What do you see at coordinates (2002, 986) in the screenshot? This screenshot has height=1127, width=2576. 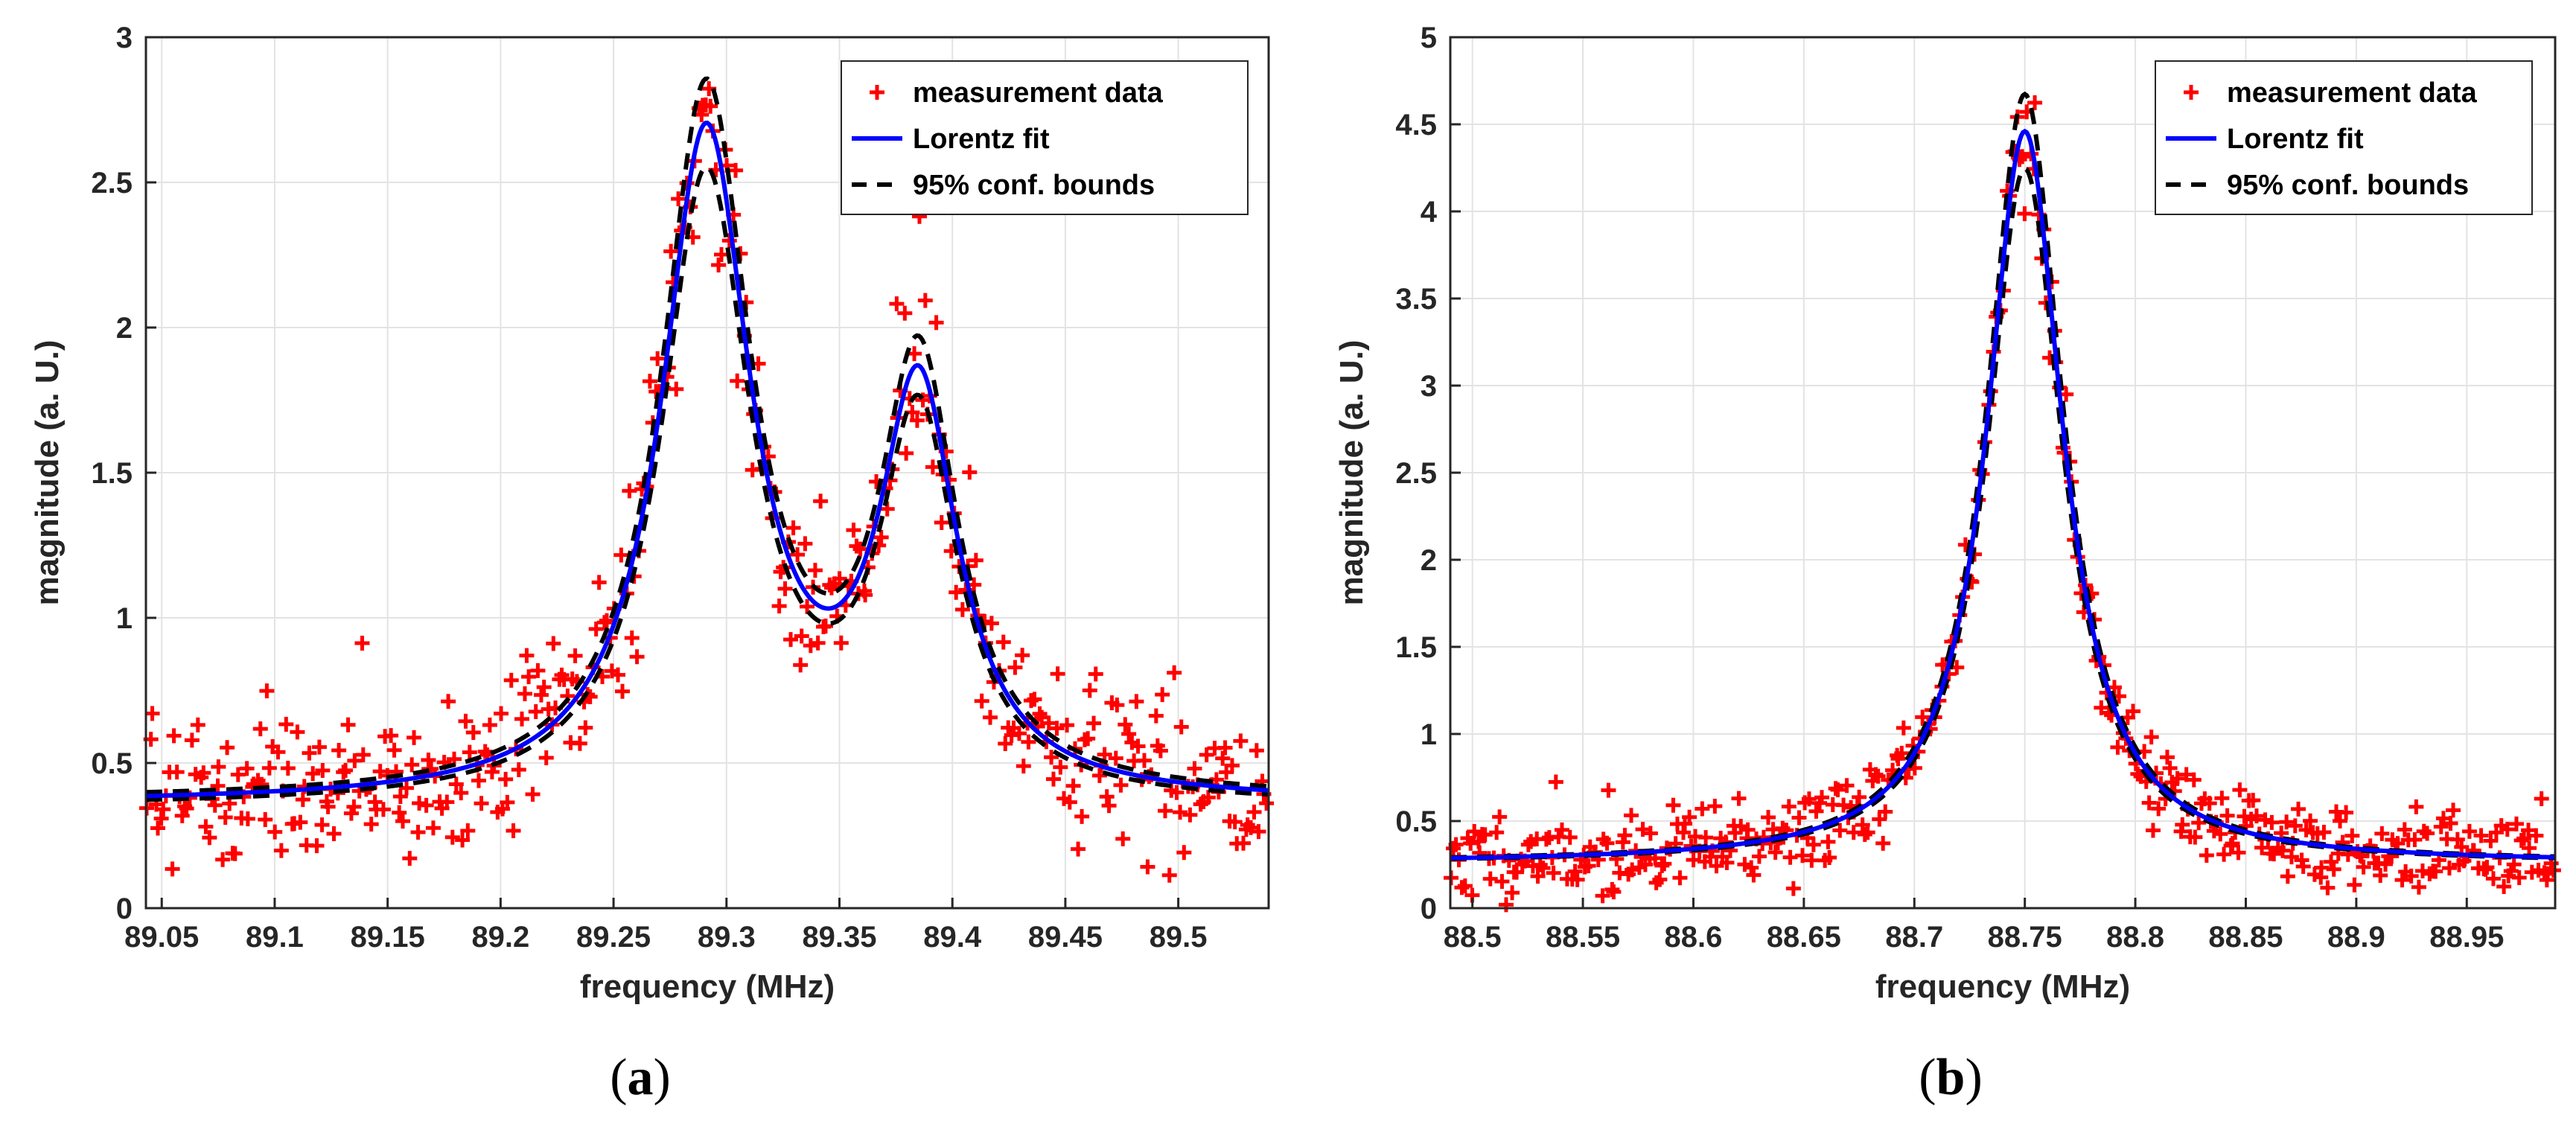 I see `x-axis-label: frequency (MHz)` at bounding box center [2002, 986].